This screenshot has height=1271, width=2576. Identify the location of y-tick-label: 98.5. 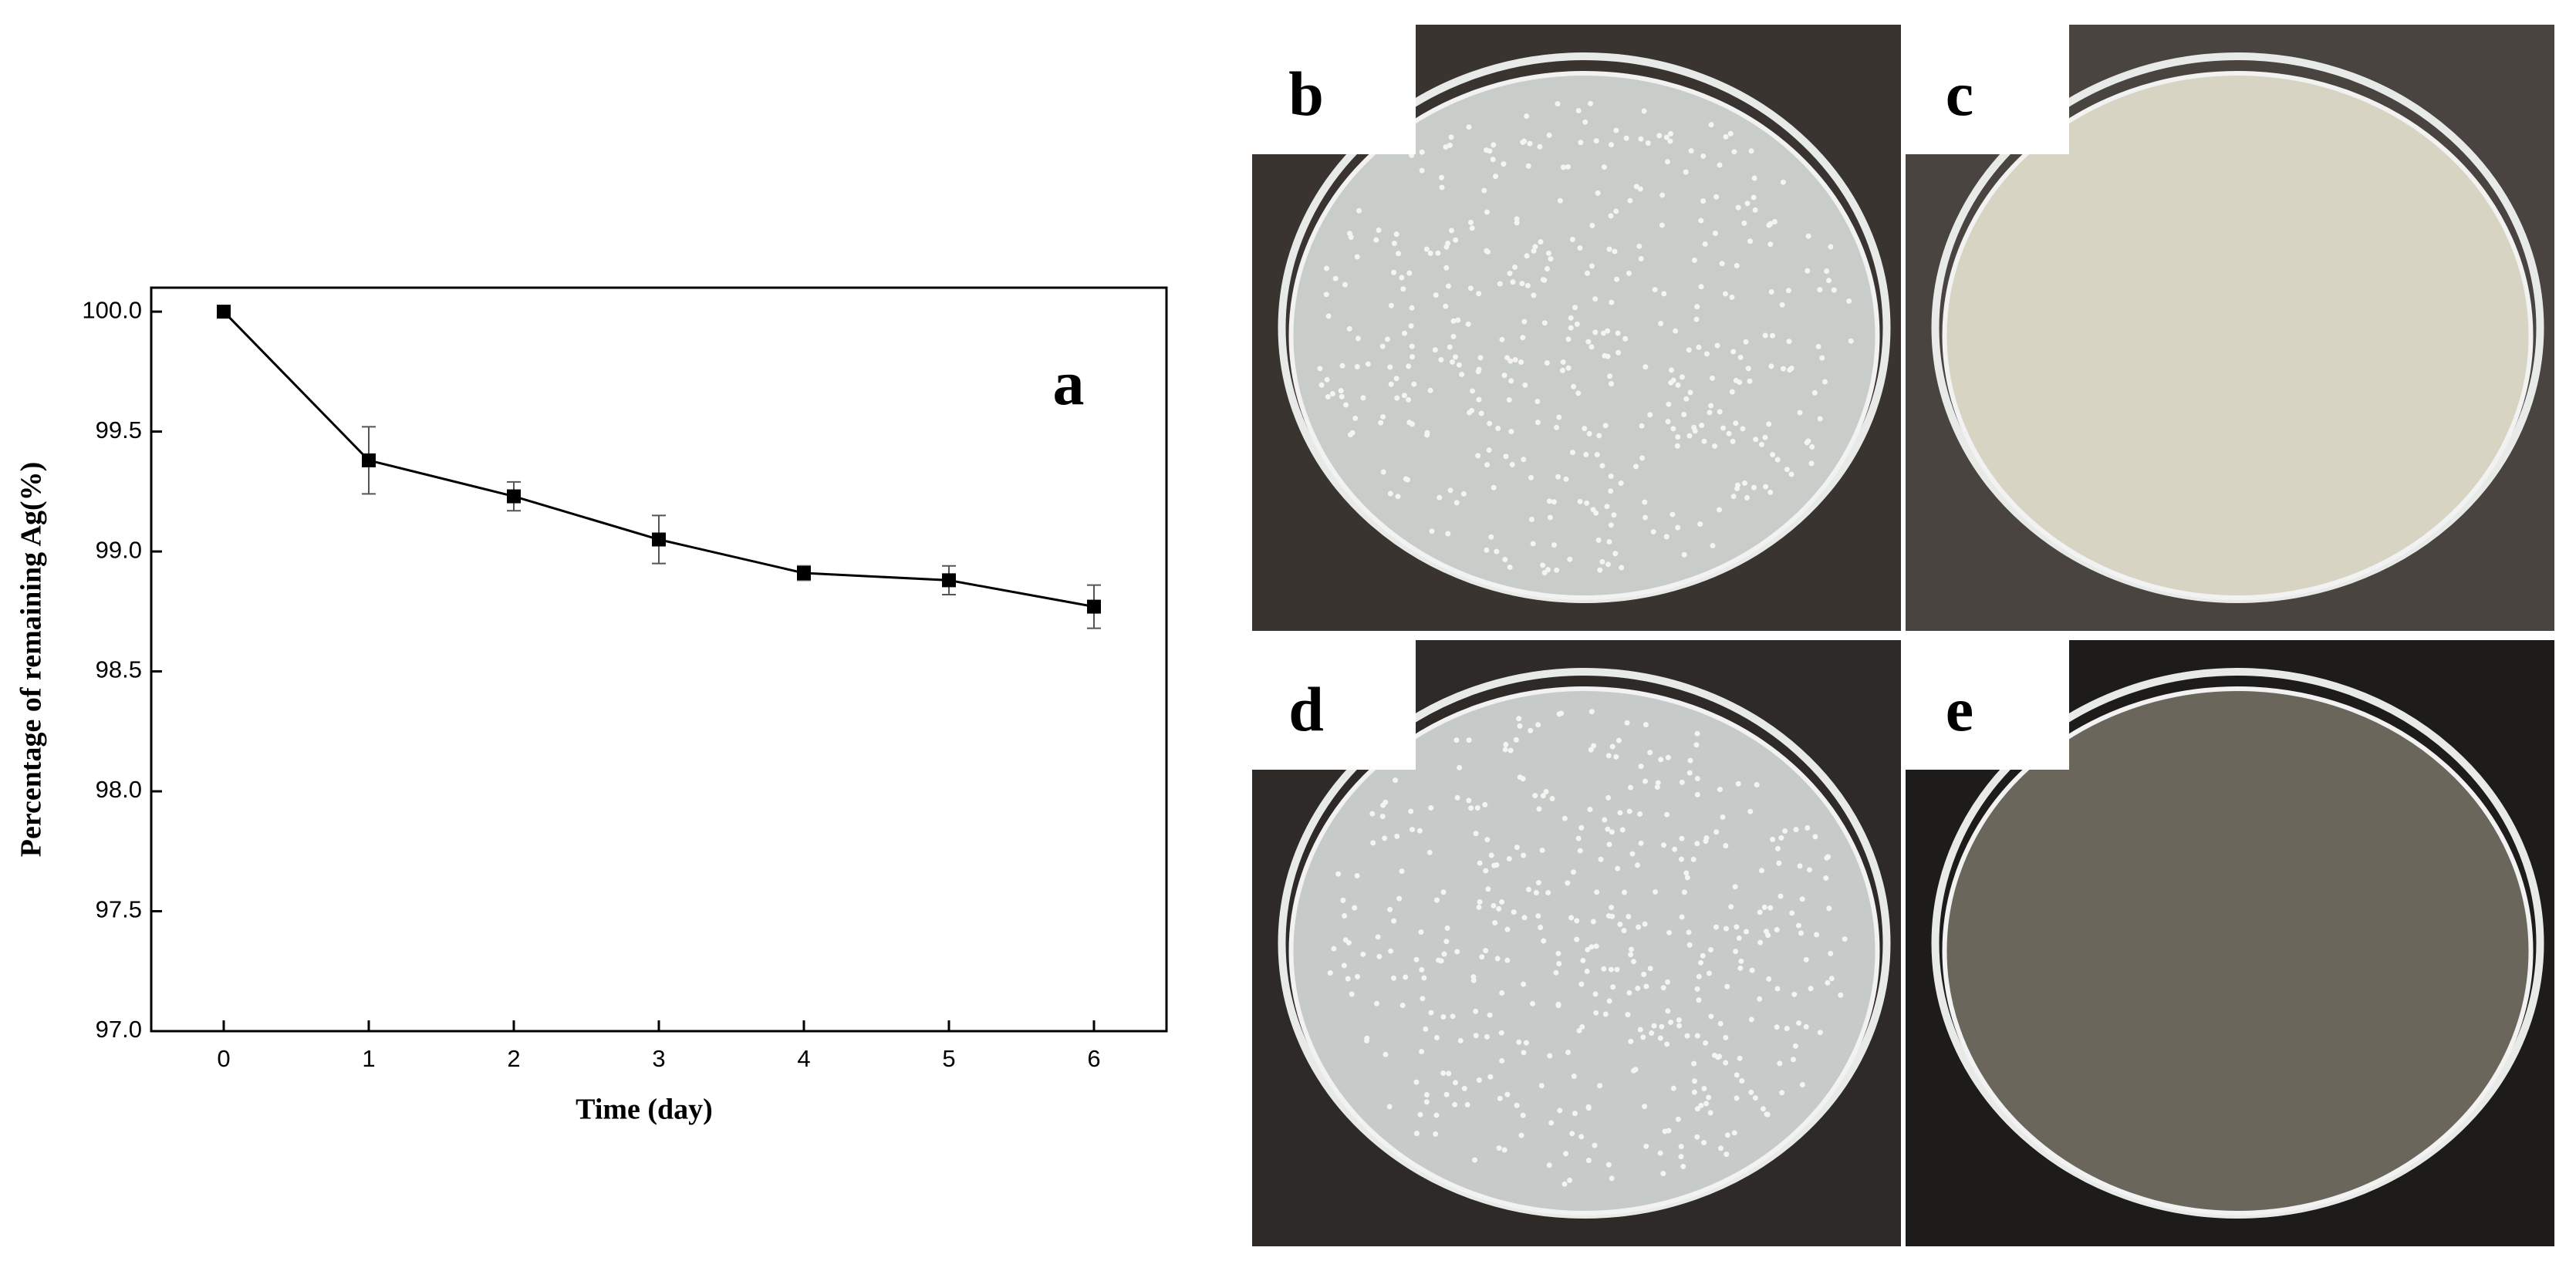
(119, 669).